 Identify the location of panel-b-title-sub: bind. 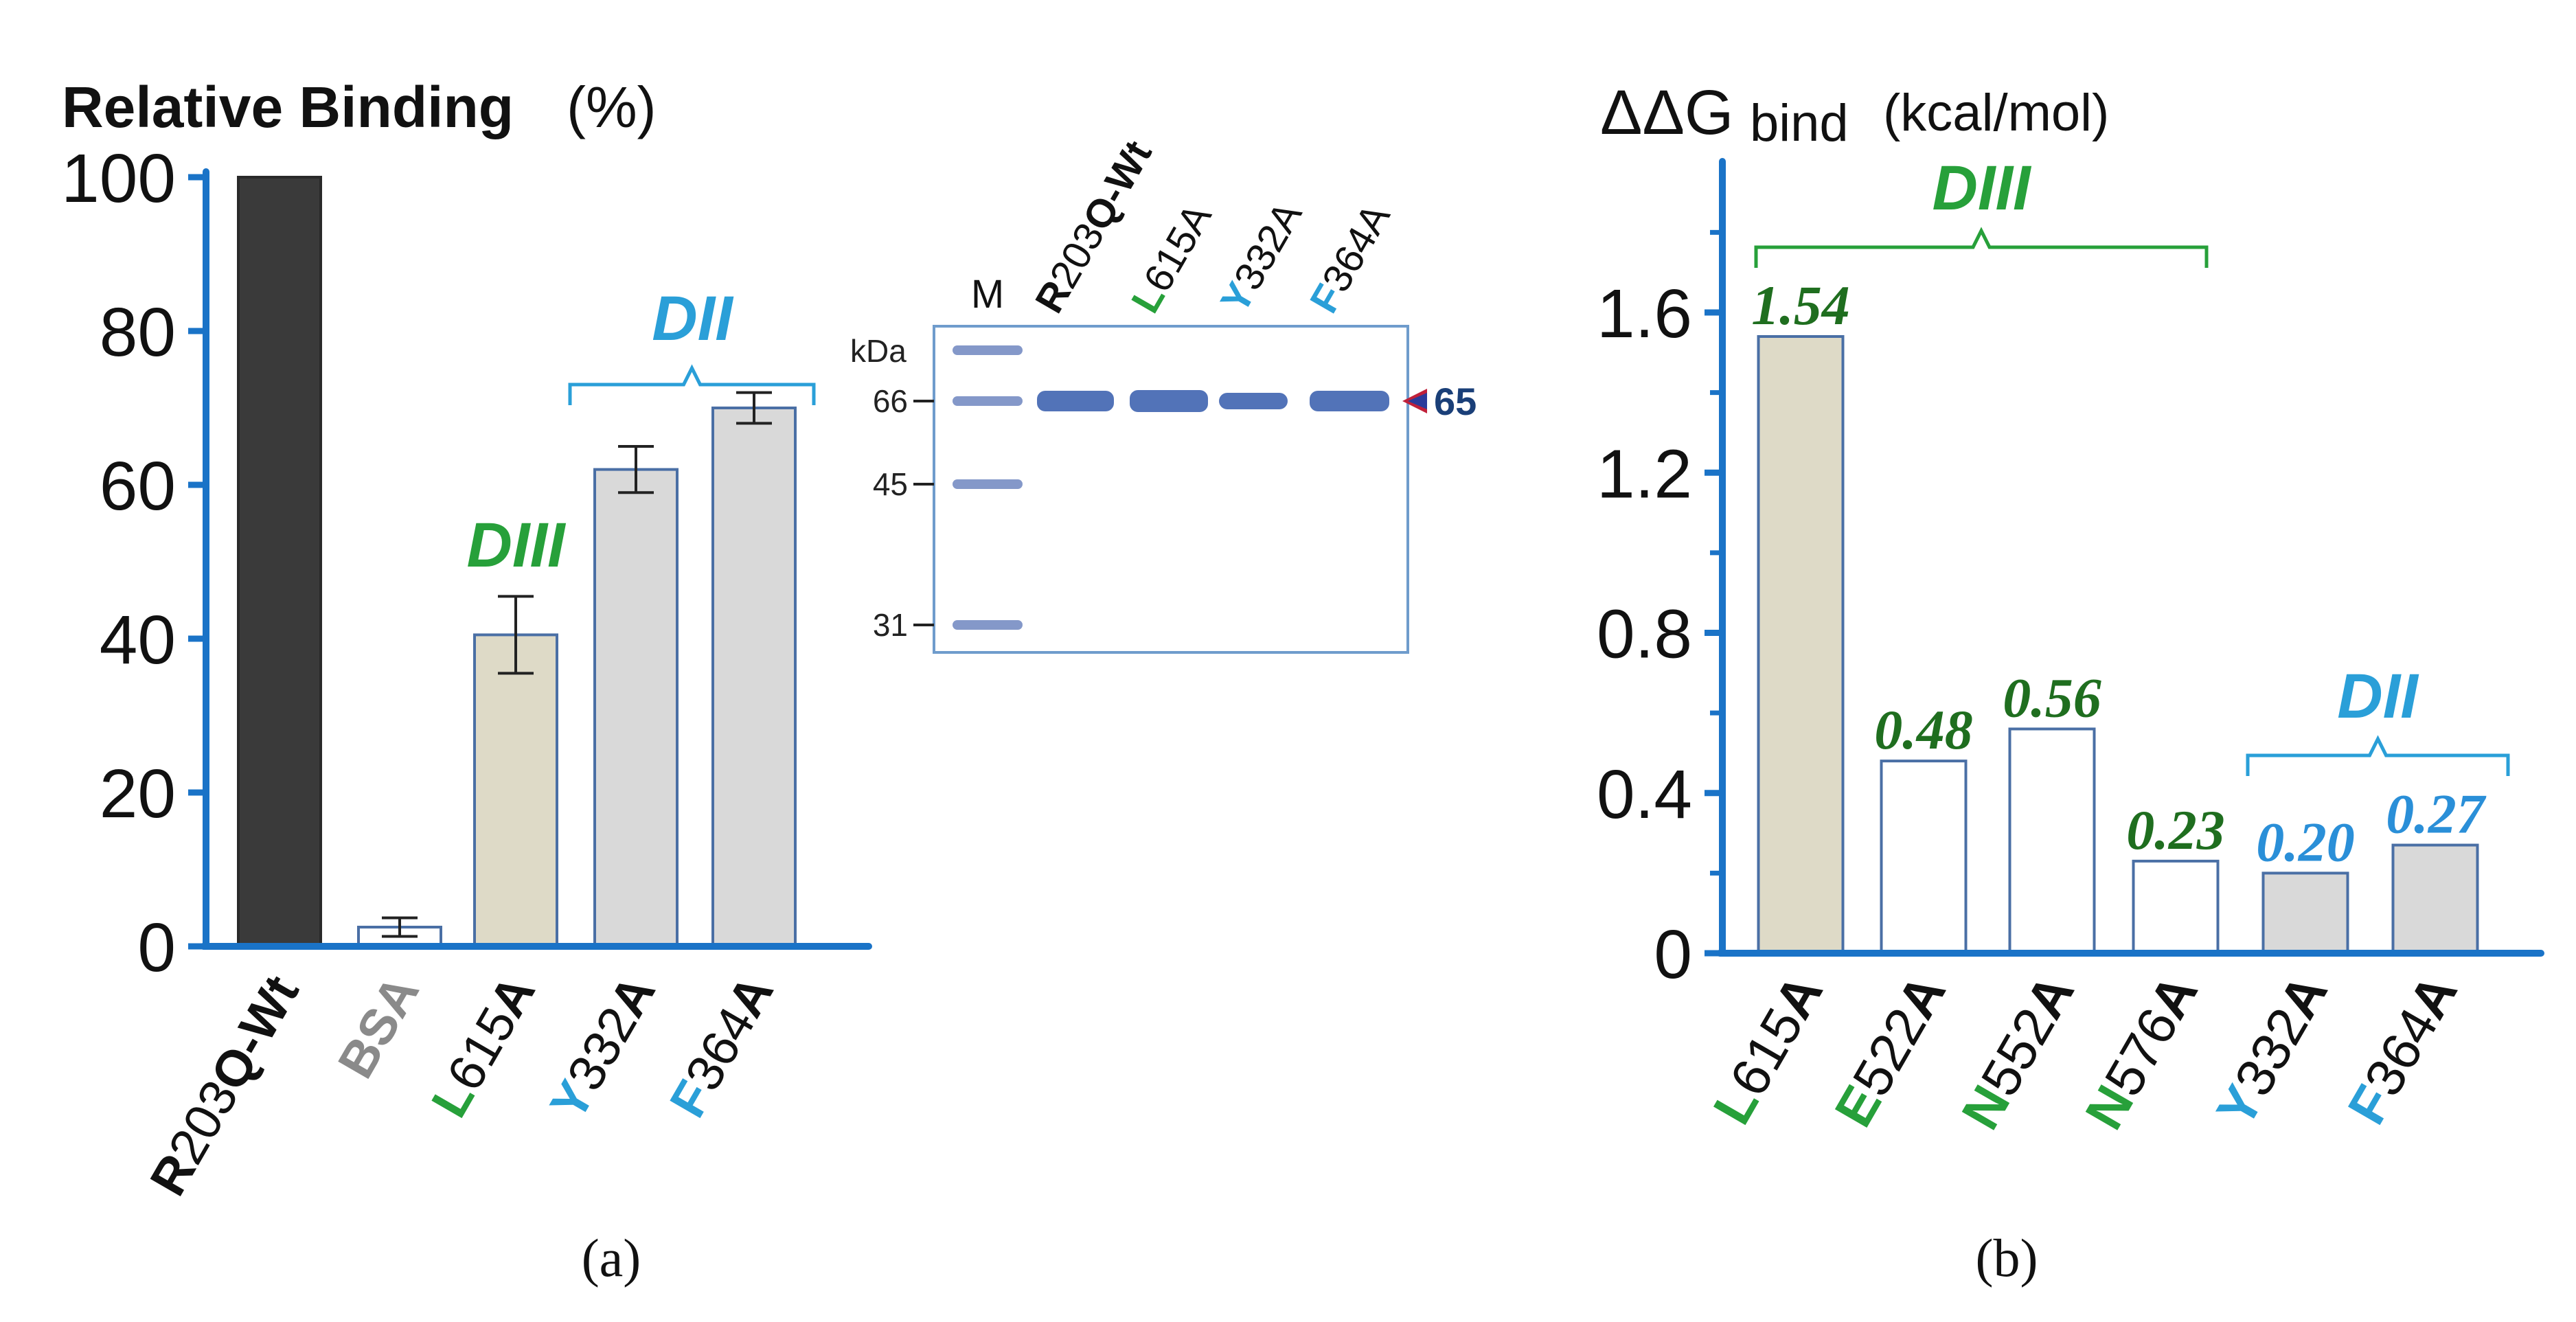
(1799, 123).